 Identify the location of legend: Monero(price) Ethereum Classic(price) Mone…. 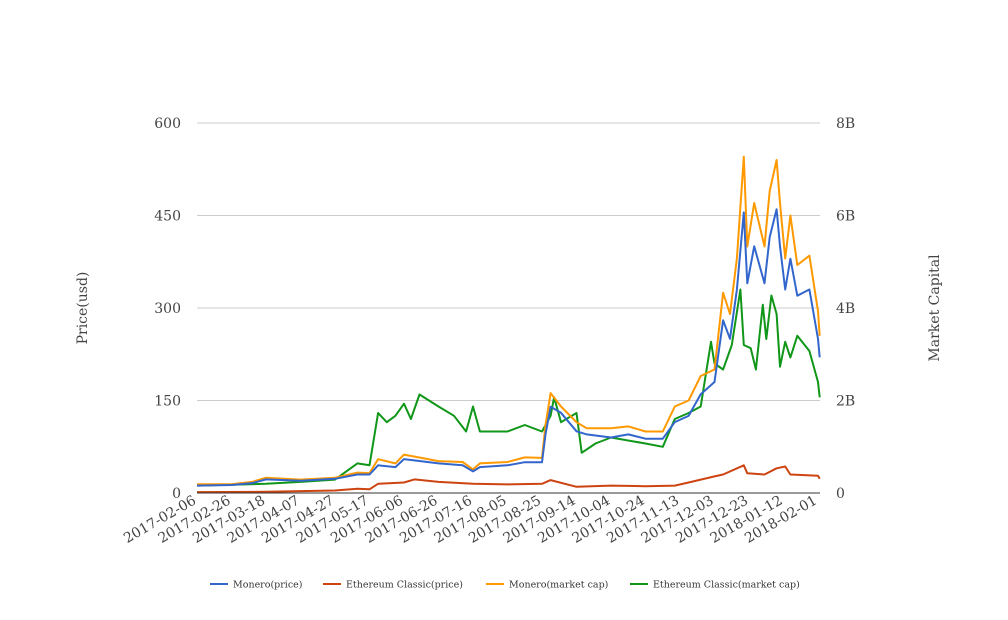
(505, 585).